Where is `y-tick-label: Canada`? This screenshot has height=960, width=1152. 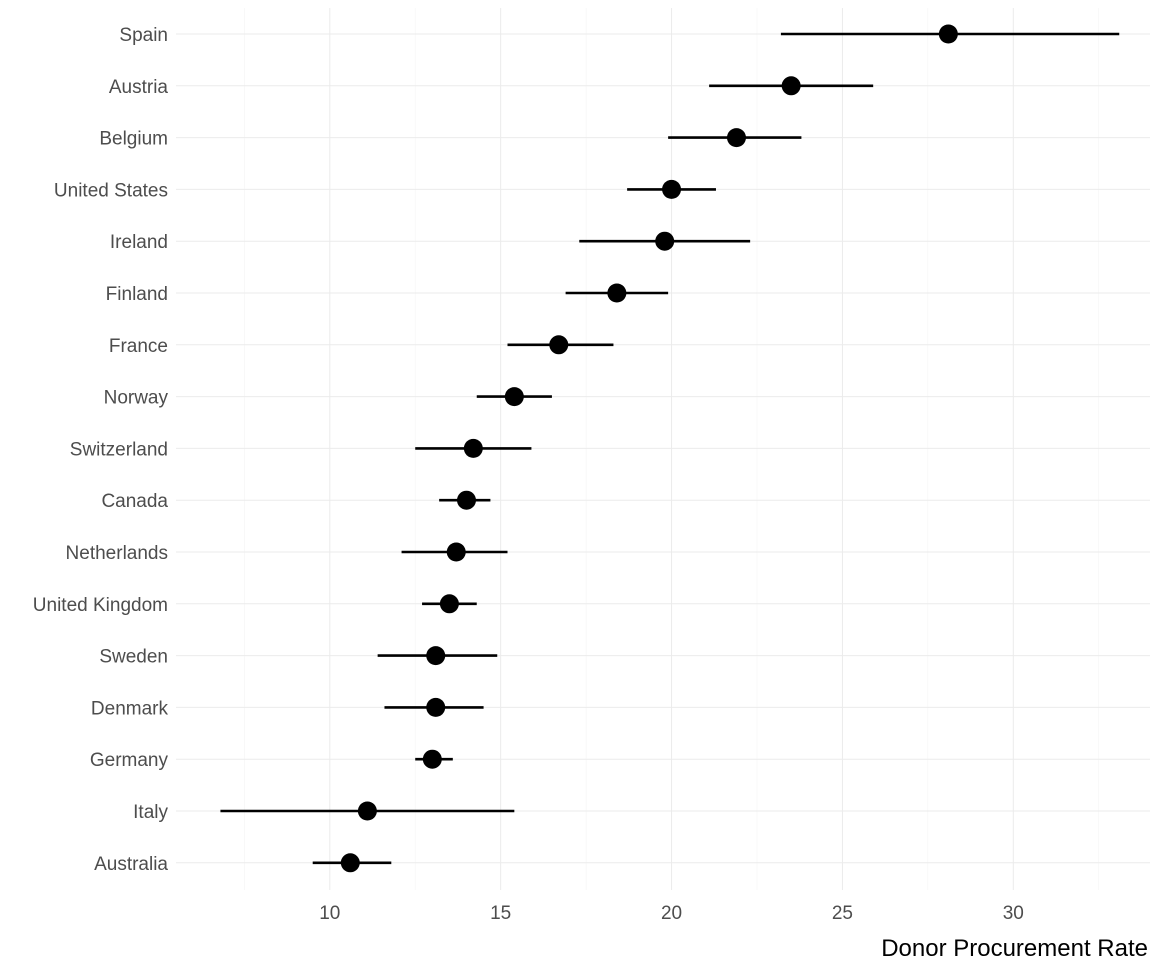
y-tick-label: Canada is located at coordinates (134, 501).